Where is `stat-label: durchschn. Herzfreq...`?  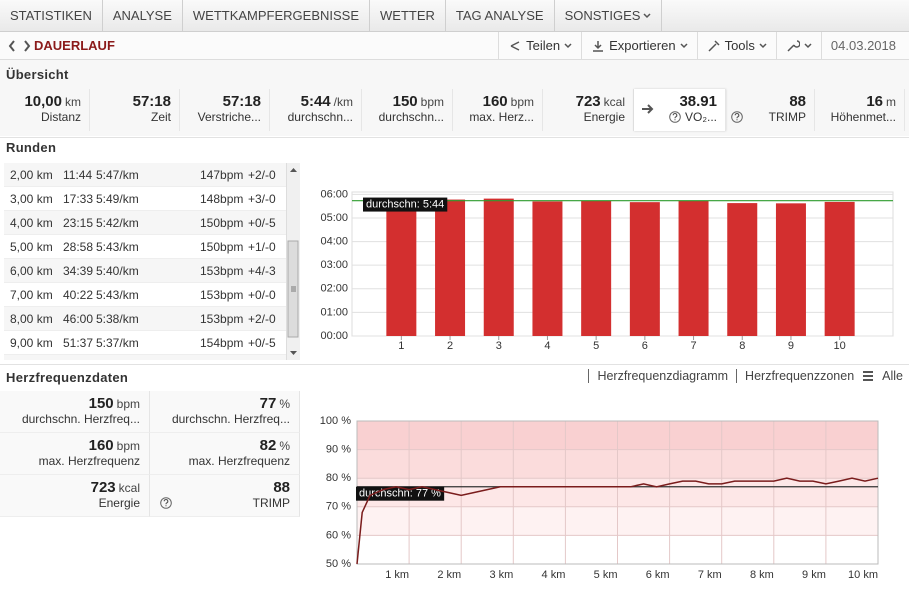
stat-label: durchschn. Herzfreq... is located at coordinates (80, 419).